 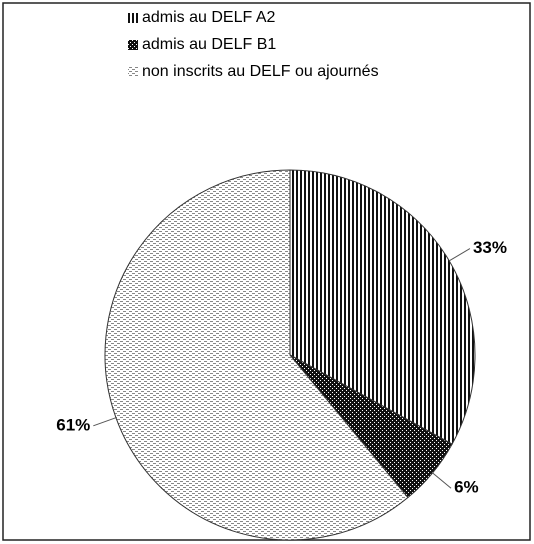 What do you see at coordinates (466, 487) in the screenshot?
I see `data-label: 6%` at bounding box center [466, 487].